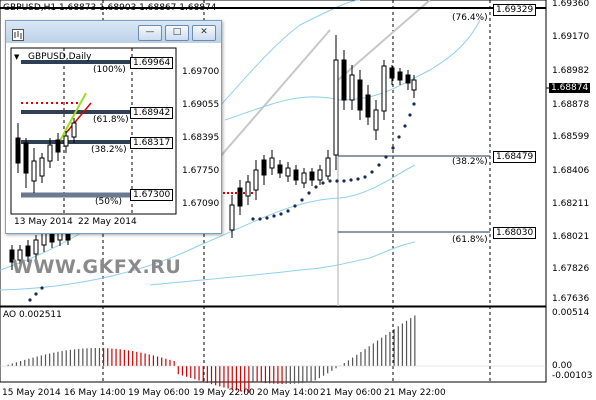  What do you see at coordinates (470, 240) in the screenshot?
I see `fib-level-61-pct: (61.8%)` at bounding box center [470, 240].